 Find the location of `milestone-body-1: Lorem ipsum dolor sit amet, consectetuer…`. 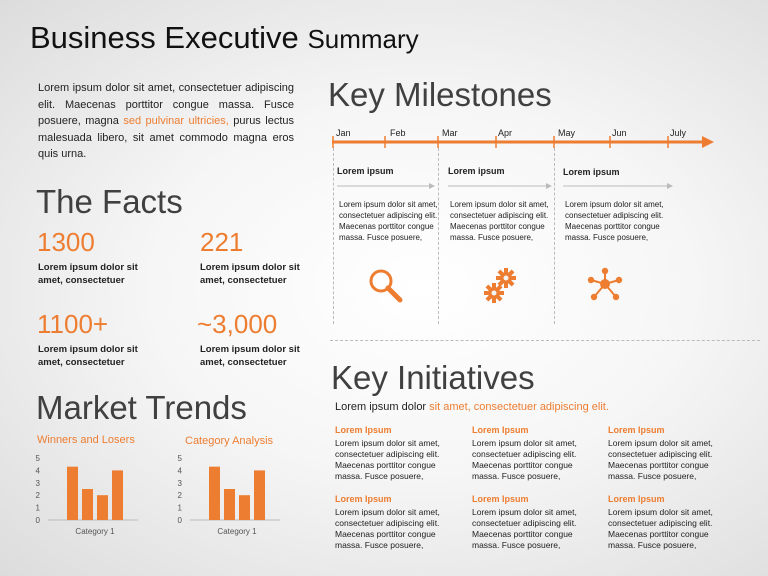

milestone-body-1: Lorem ipsum dolor sit amet, consectetuer… is located at coordinates (388, 221).